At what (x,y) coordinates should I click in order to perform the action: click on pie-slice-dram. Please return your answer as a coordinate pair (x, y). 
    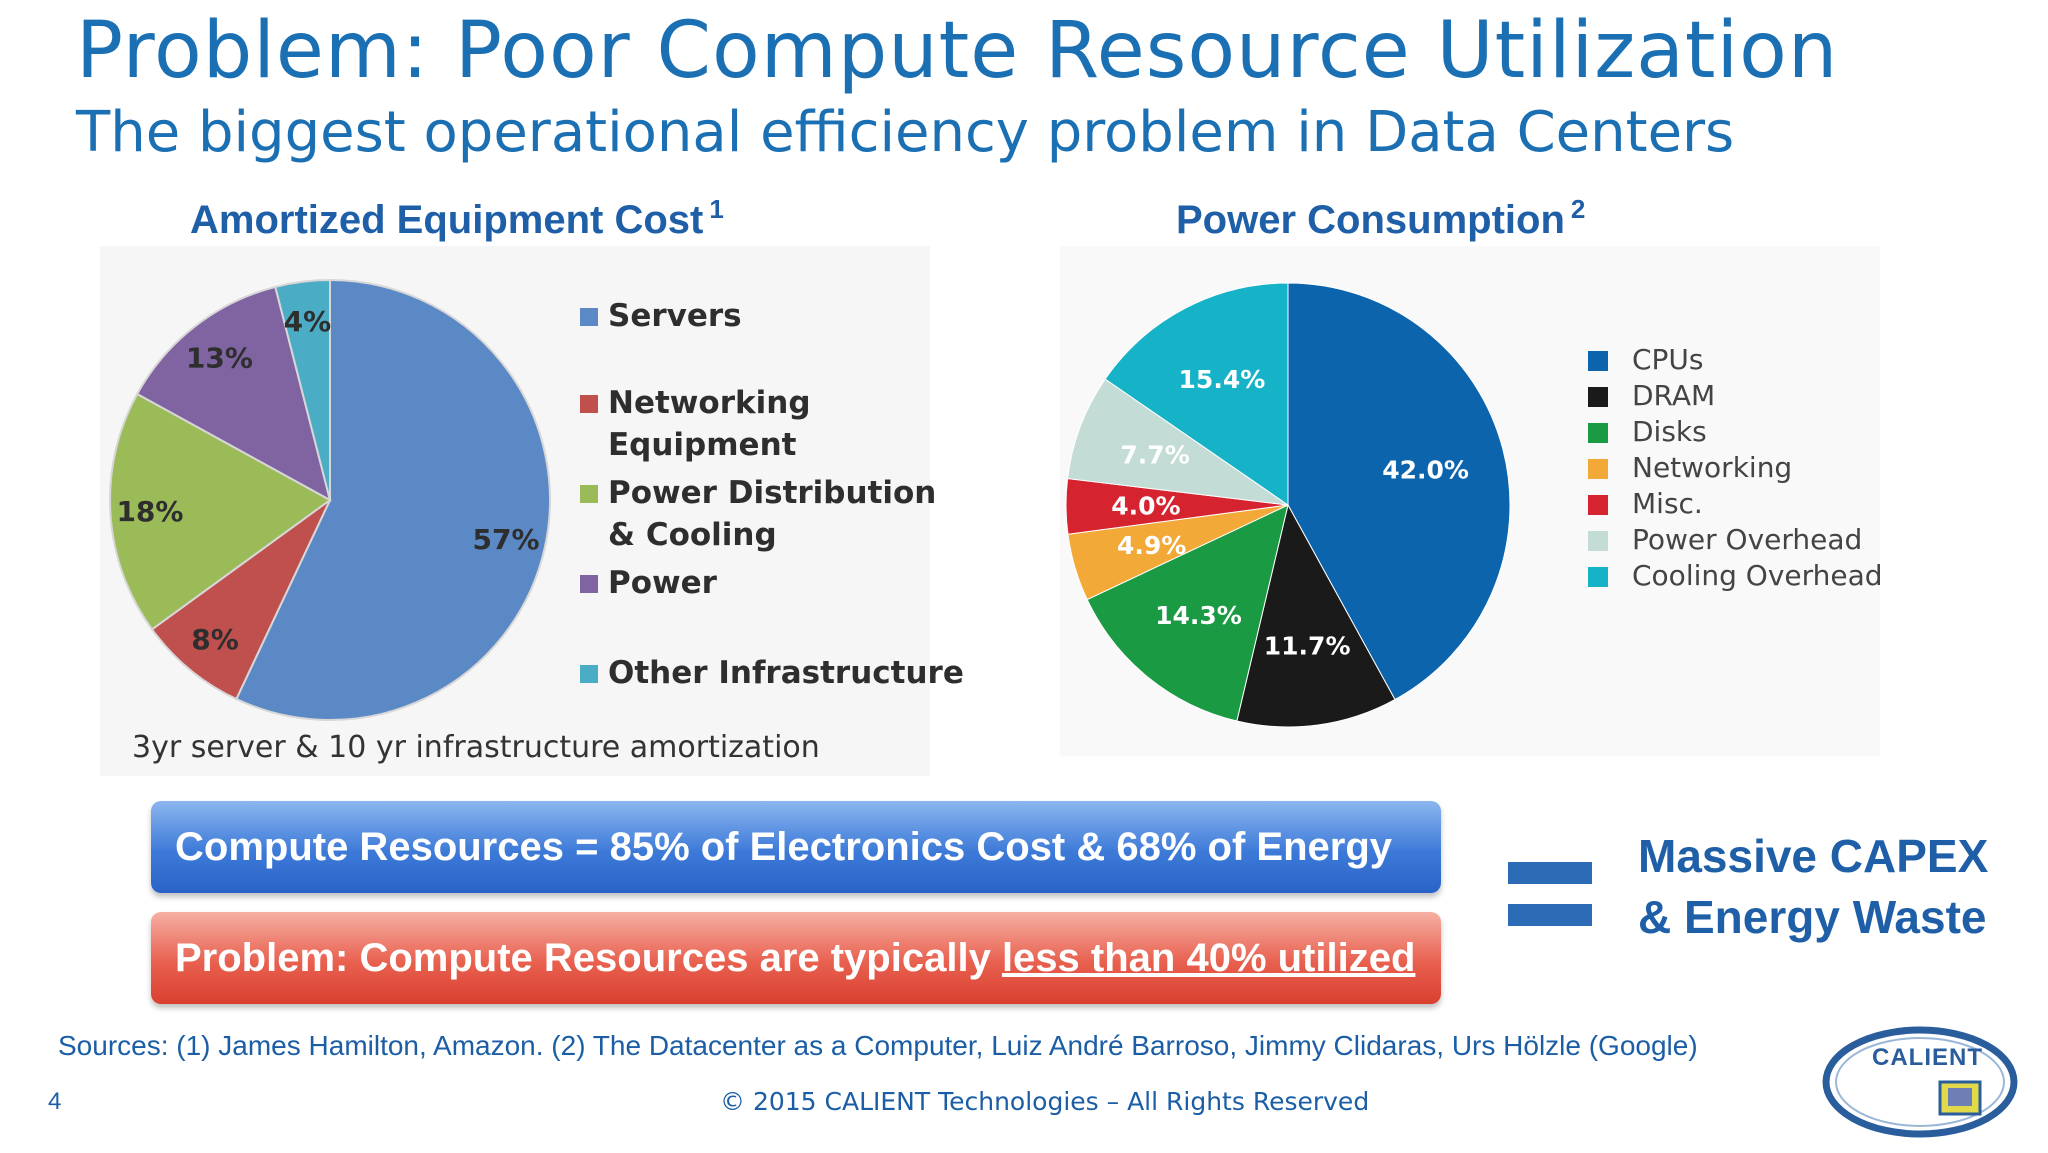
    Looking at the image, I should click on (1316, 615).